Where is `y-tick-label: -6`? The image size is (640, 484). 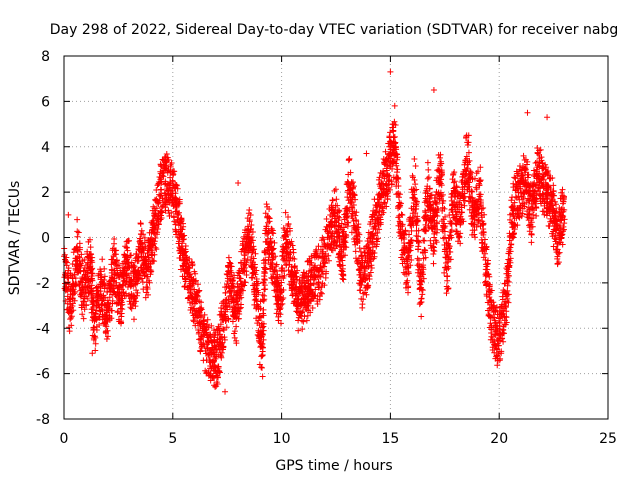 y-tick-label: -6 is located at coordinates (43, 375).